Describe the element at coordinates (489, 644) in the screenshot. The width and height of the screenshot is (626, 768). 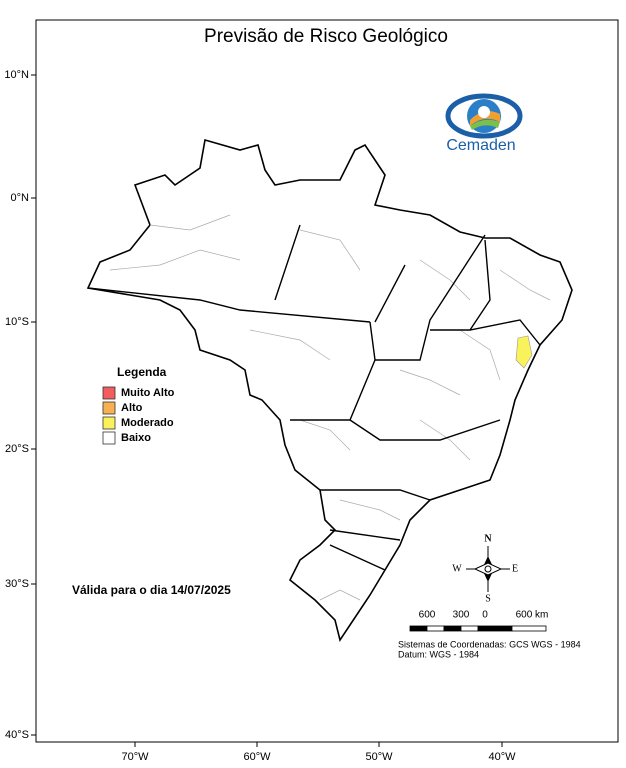
I see `footnote: Sistemas de Coordenadas: GCS WGS - 1984` at that location.